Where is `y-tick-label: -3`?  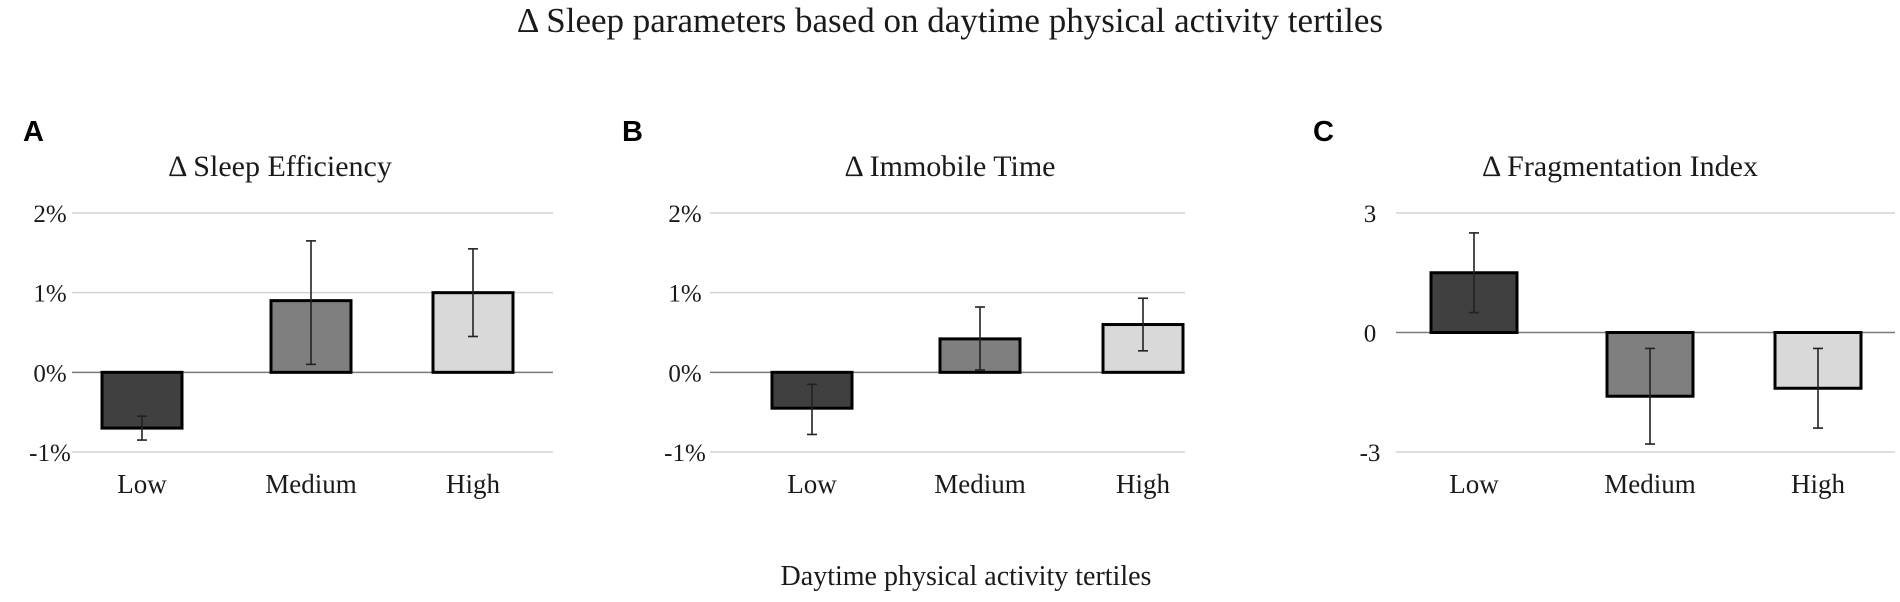 y-tick-label: -3 is located at coordinates (1370, 453).